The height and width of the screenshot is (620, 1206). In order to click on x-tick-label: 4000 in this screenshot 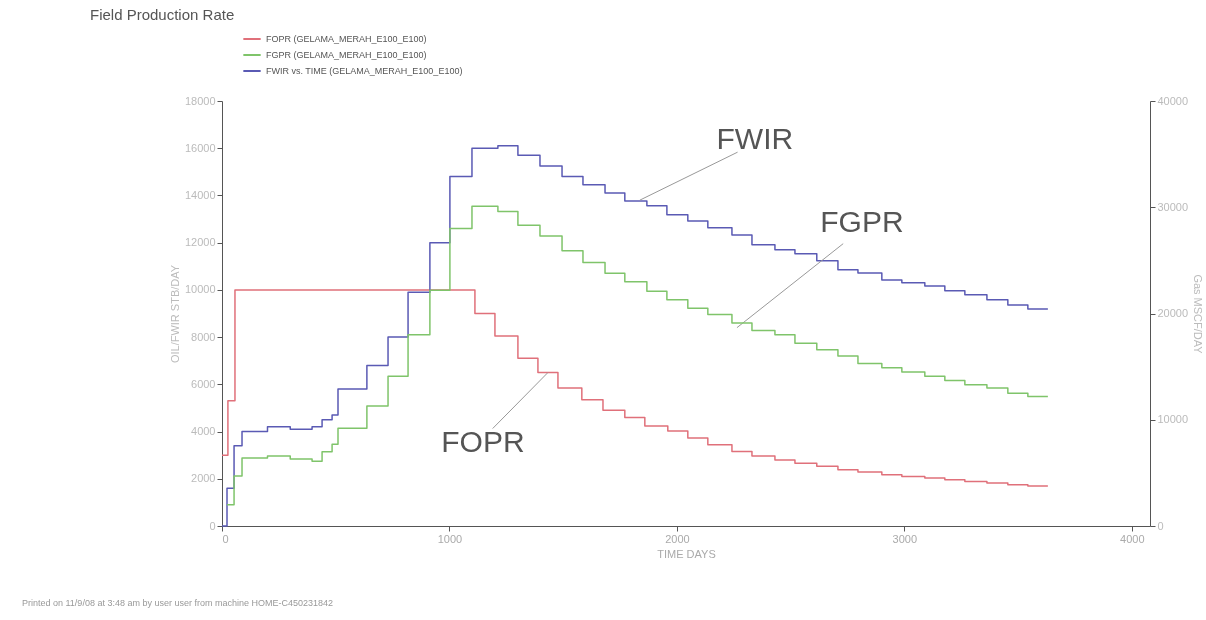, I will do `click(1132, 538)`.